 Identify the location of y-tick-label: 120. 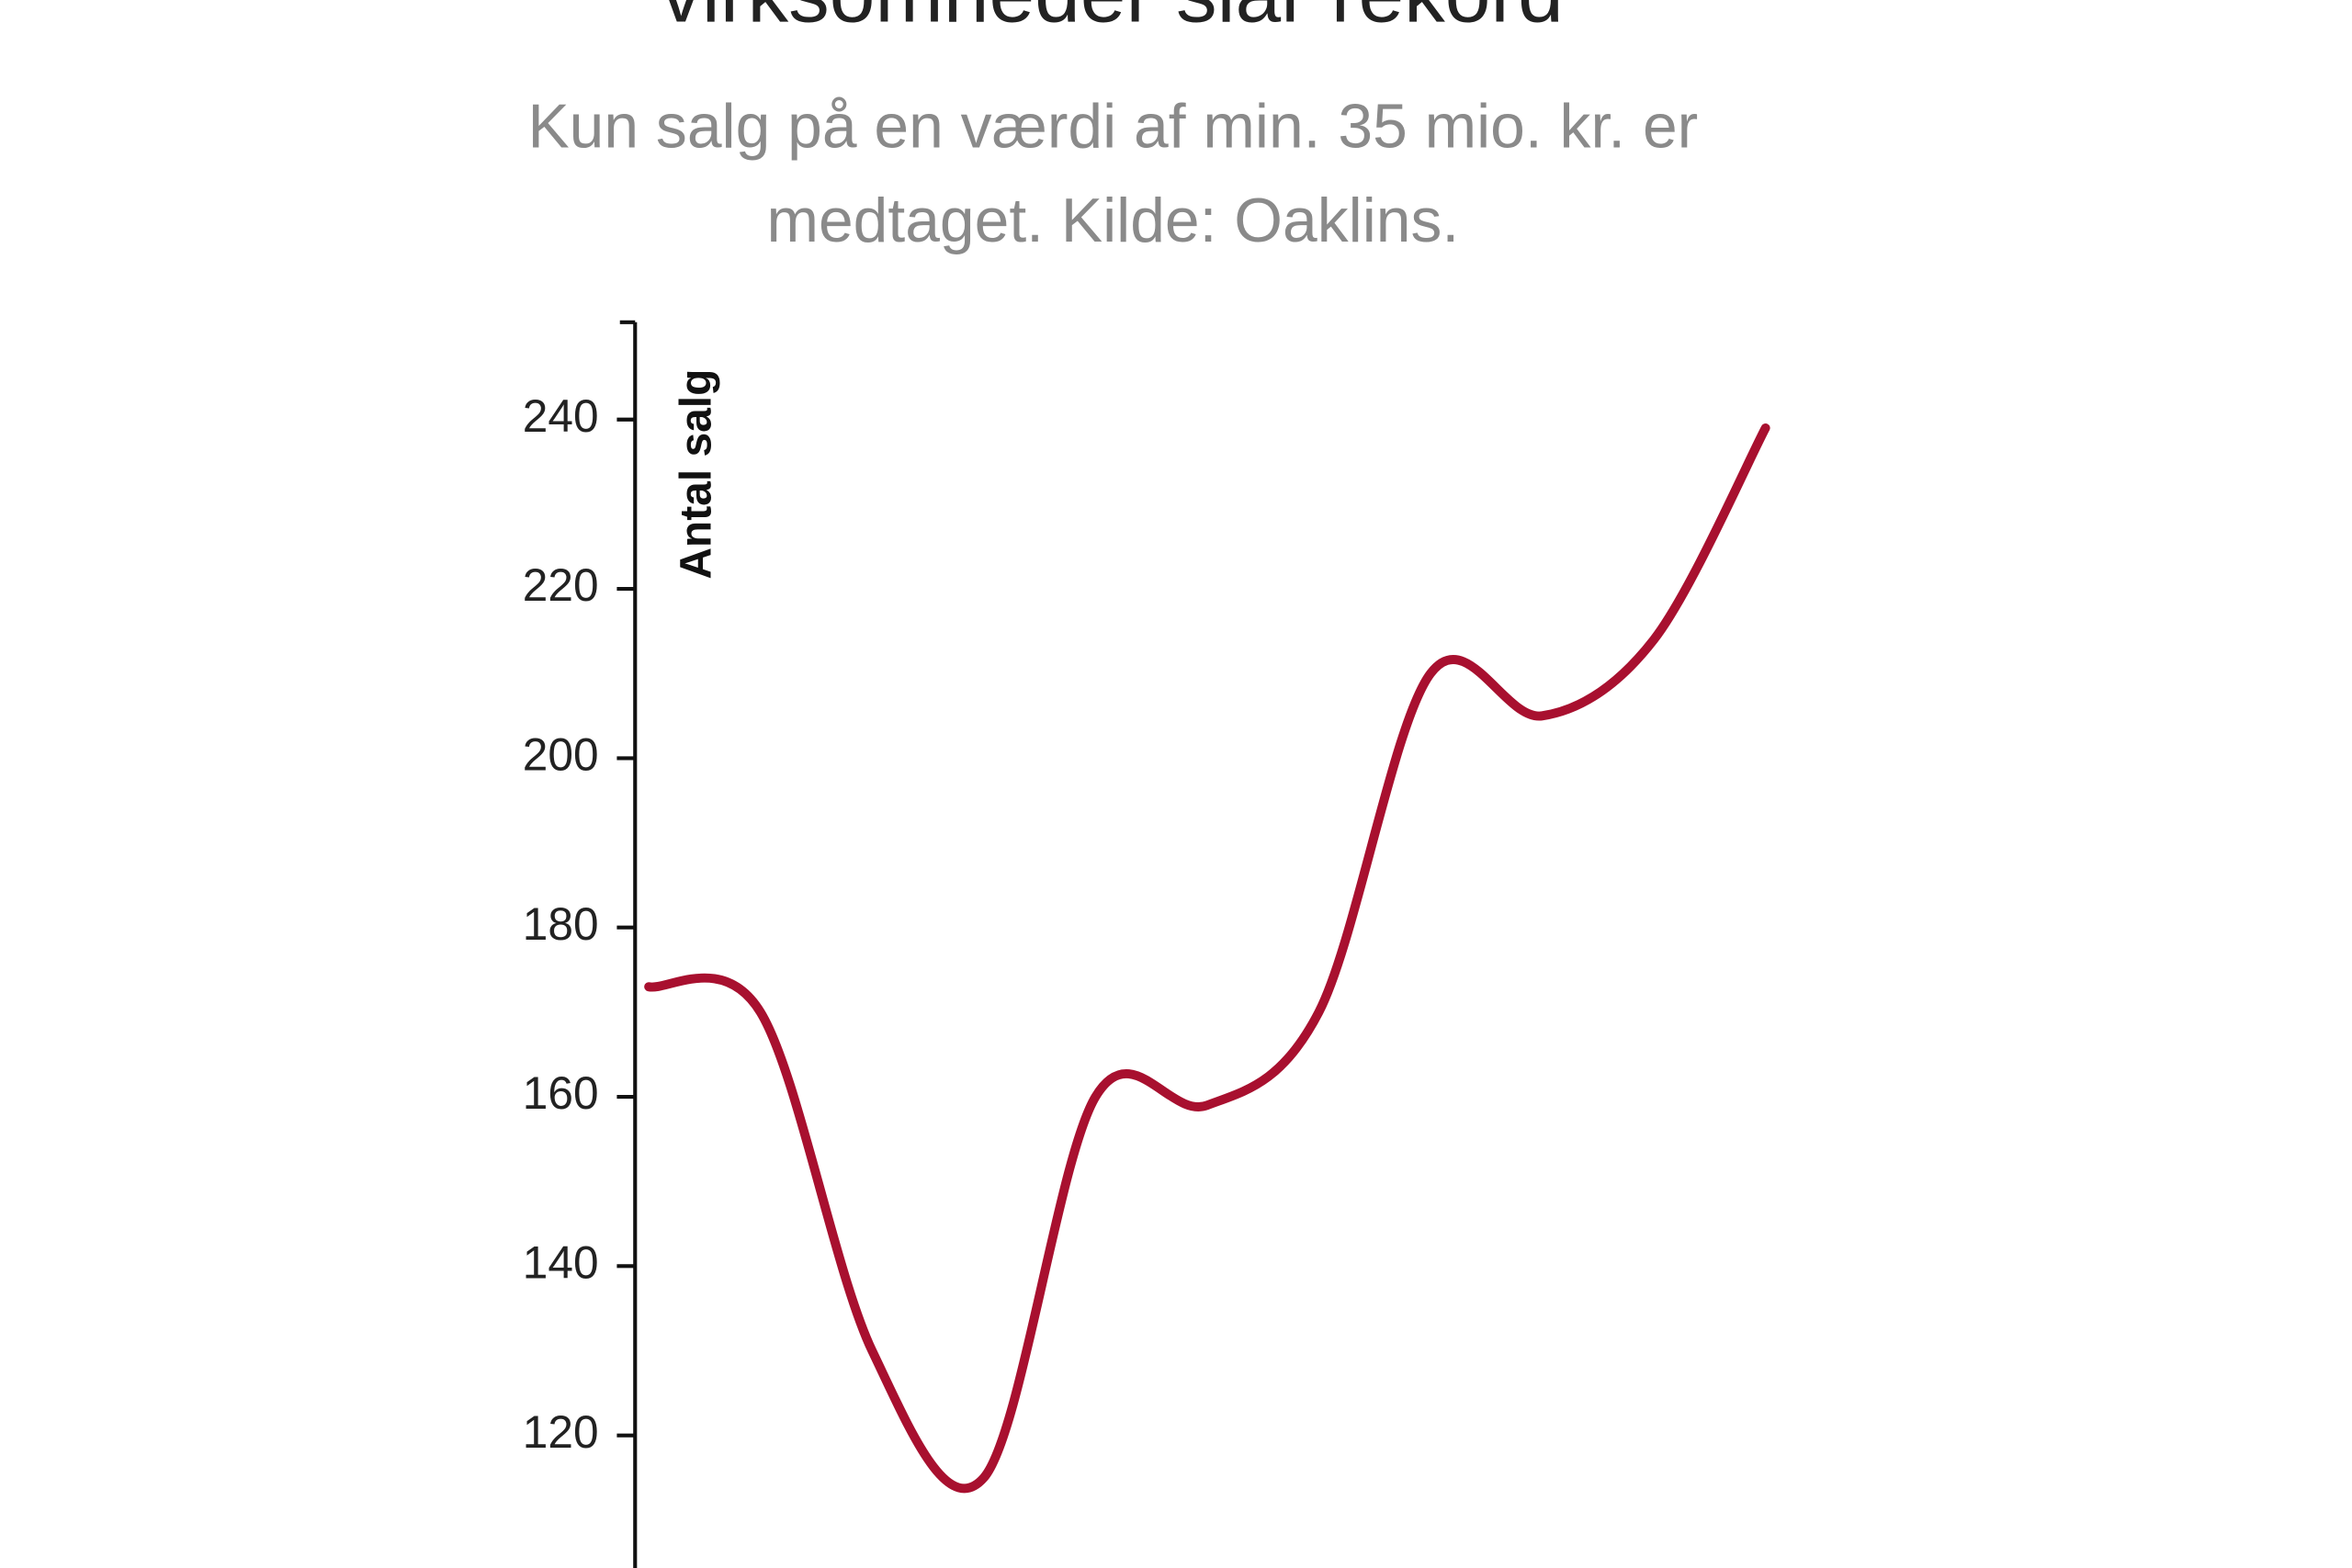
(561, 1432).